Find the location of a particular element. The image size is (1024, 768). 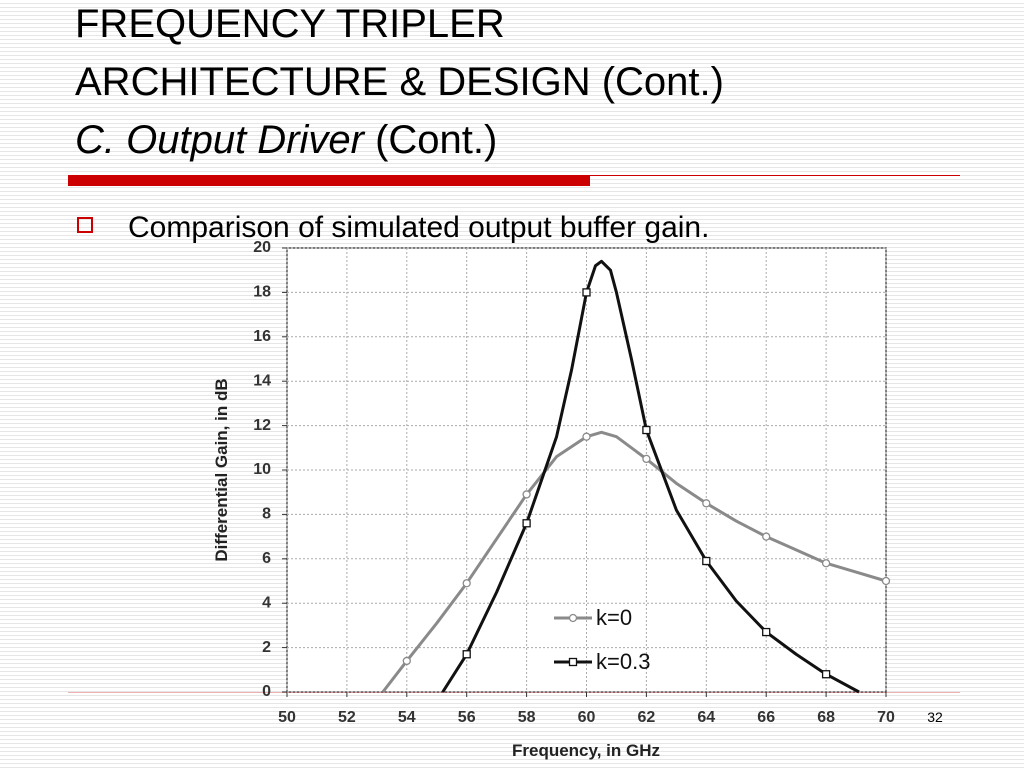

title-line: C. Output Driver (Cont.) is located at coordinates (286, 140).